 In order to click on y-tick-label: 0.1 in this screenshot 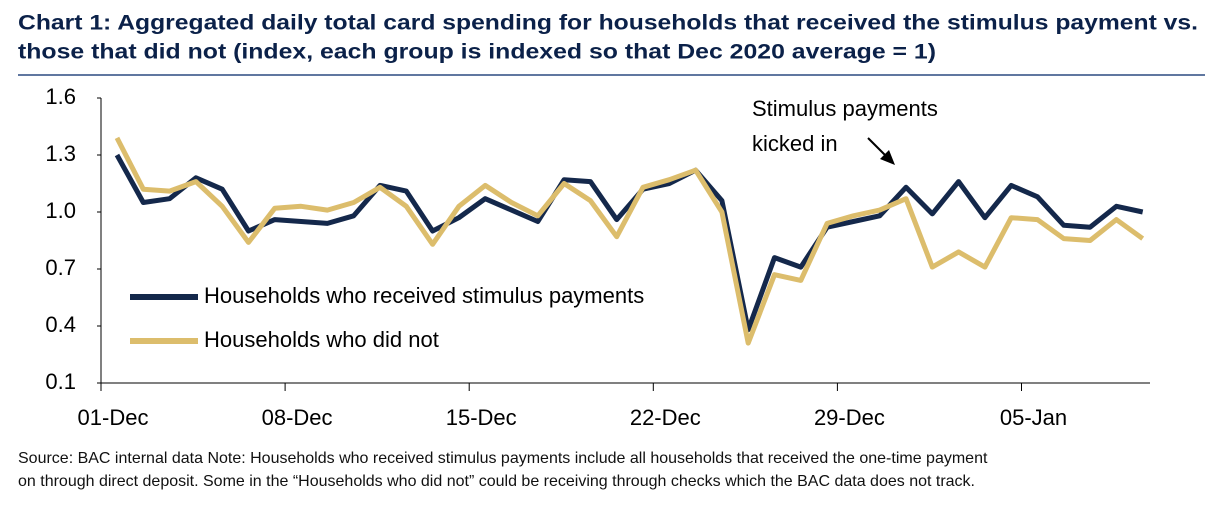, I will do `click(60, 381)`.